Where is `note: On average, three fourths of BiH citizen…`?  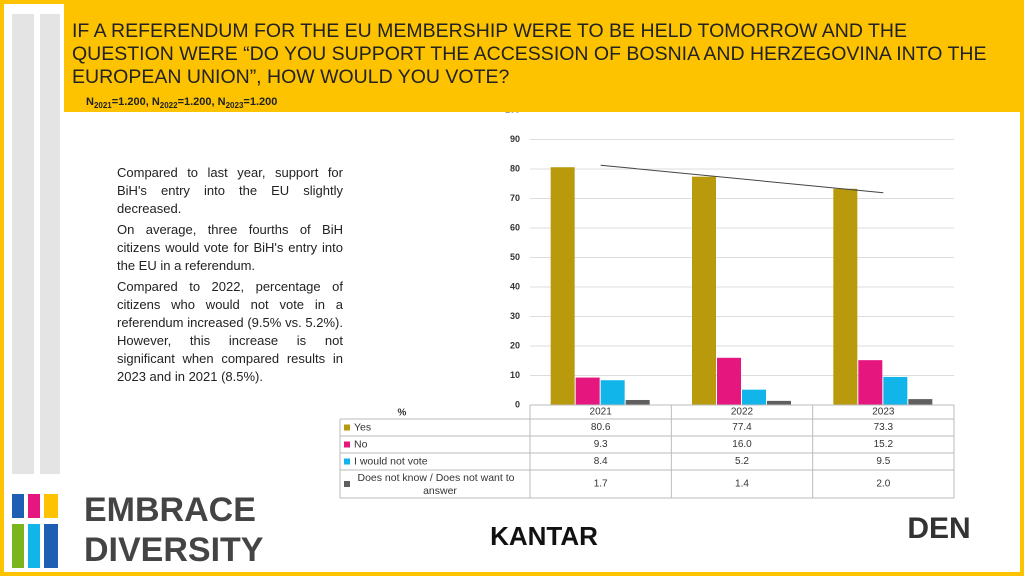
note: On average, three fourths of BiH citizen… is located at coordinates (230, 247).